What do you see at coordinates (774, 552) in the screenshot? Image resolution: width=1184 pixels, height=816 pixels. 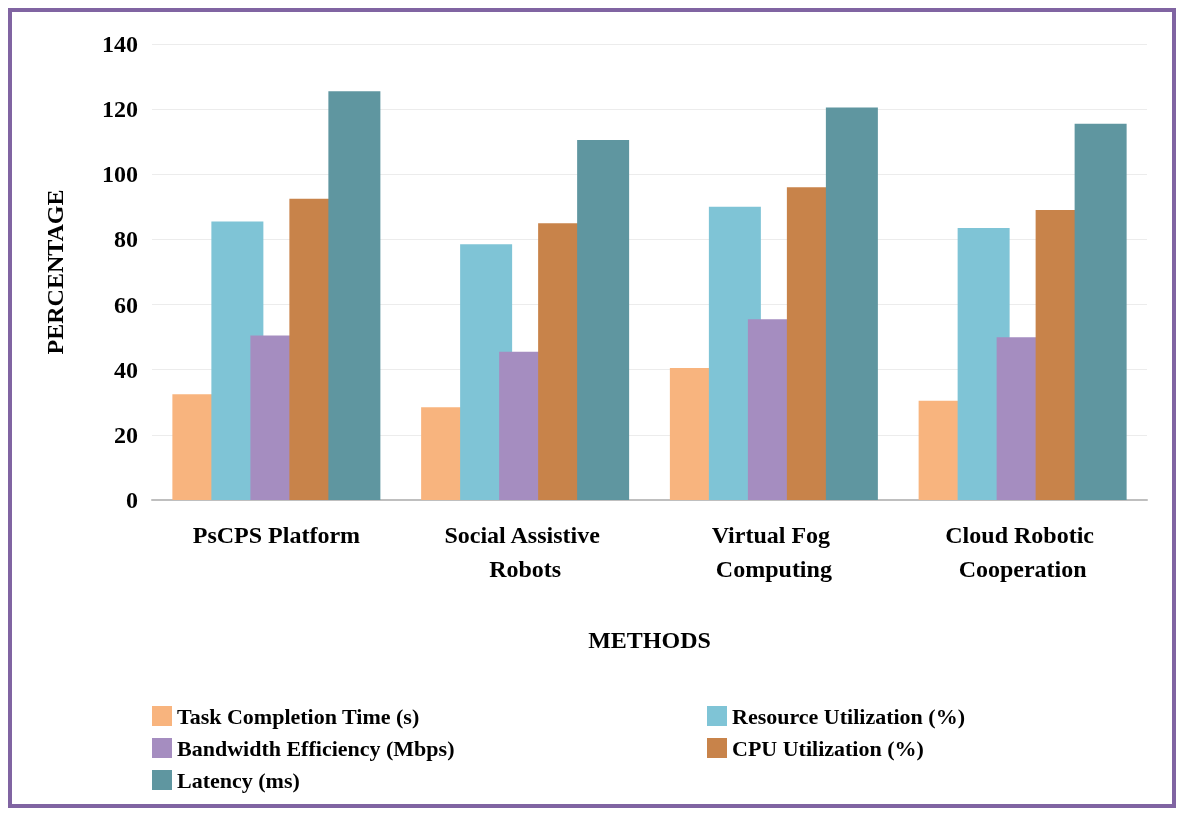 I see `x-tick-label: Virtual Fog Computing` at bounding box center [774, 552].